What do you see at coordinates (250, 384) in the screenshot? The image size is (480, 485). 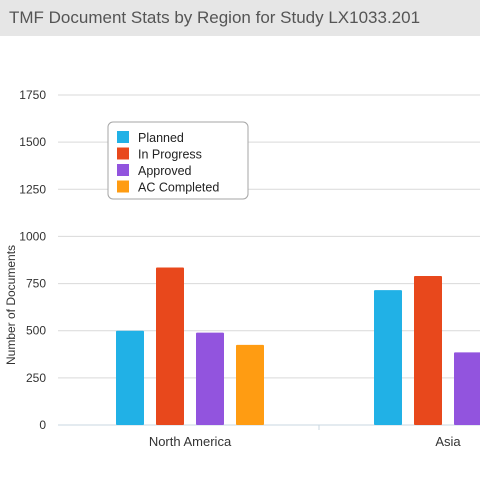 I see `bar-ac-completed` at bounding box center [250, 384].